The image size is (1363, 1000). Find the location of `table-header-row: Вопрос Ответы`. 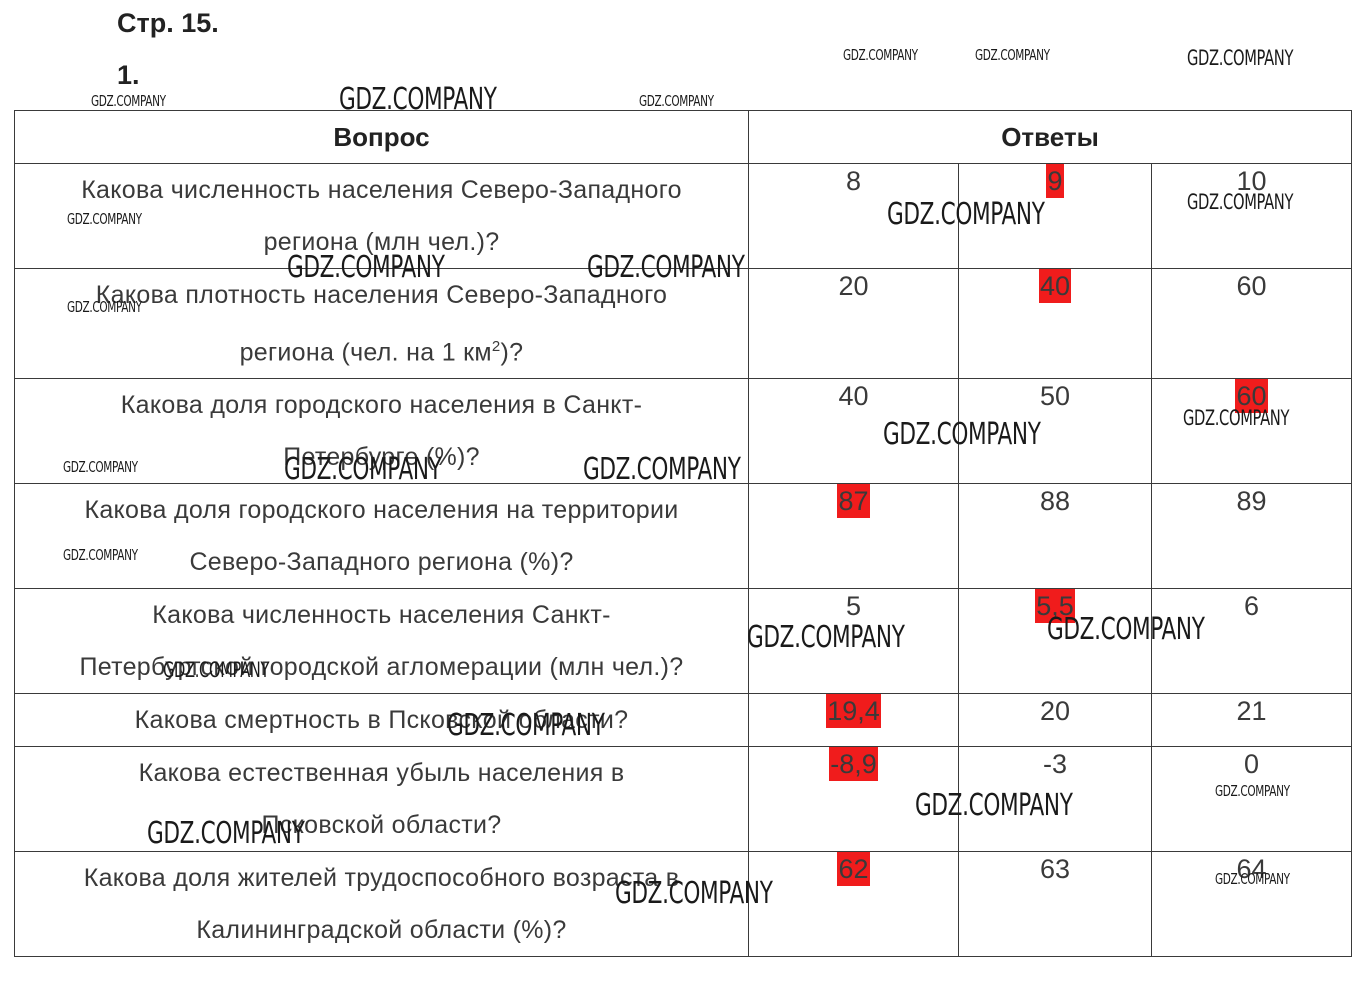

table-header-row: Вопрос Ответы is located at coordinates (683, 137).